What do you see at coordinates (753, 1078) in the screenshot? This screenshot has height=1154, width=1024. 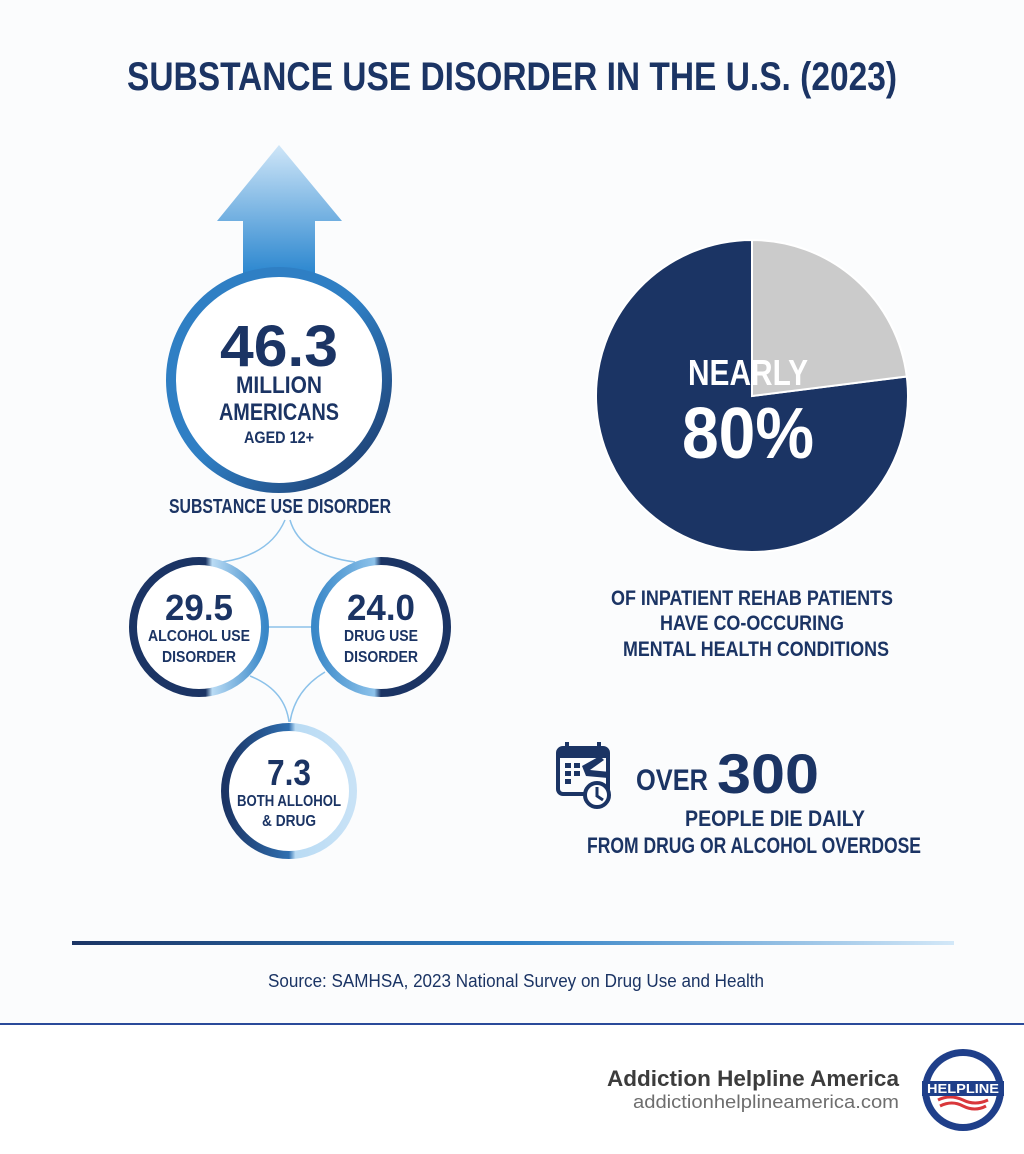 I see `footer-brand: Addiction Helpline America` at bounding box center [753, 1078].